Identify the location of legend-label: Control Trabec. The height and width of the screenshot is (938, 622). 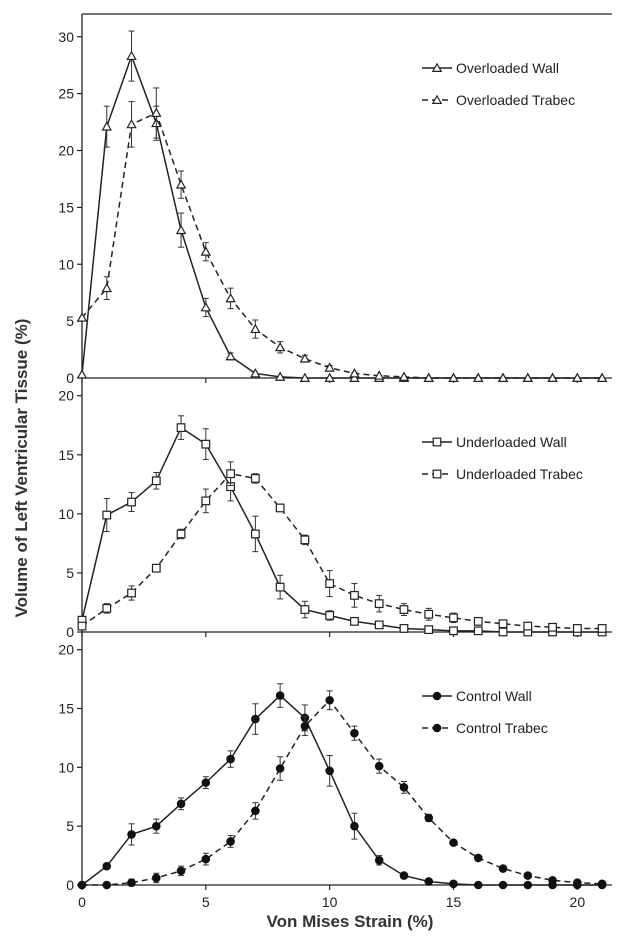
(502, 728).